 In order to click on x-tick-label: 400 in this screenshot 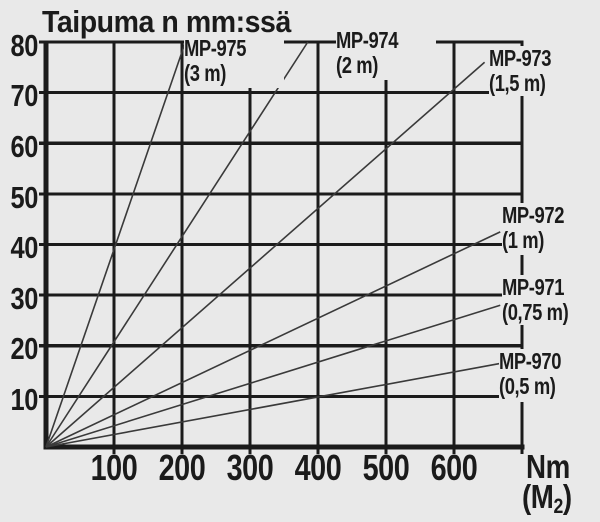, I will do `click(318, 467)`.